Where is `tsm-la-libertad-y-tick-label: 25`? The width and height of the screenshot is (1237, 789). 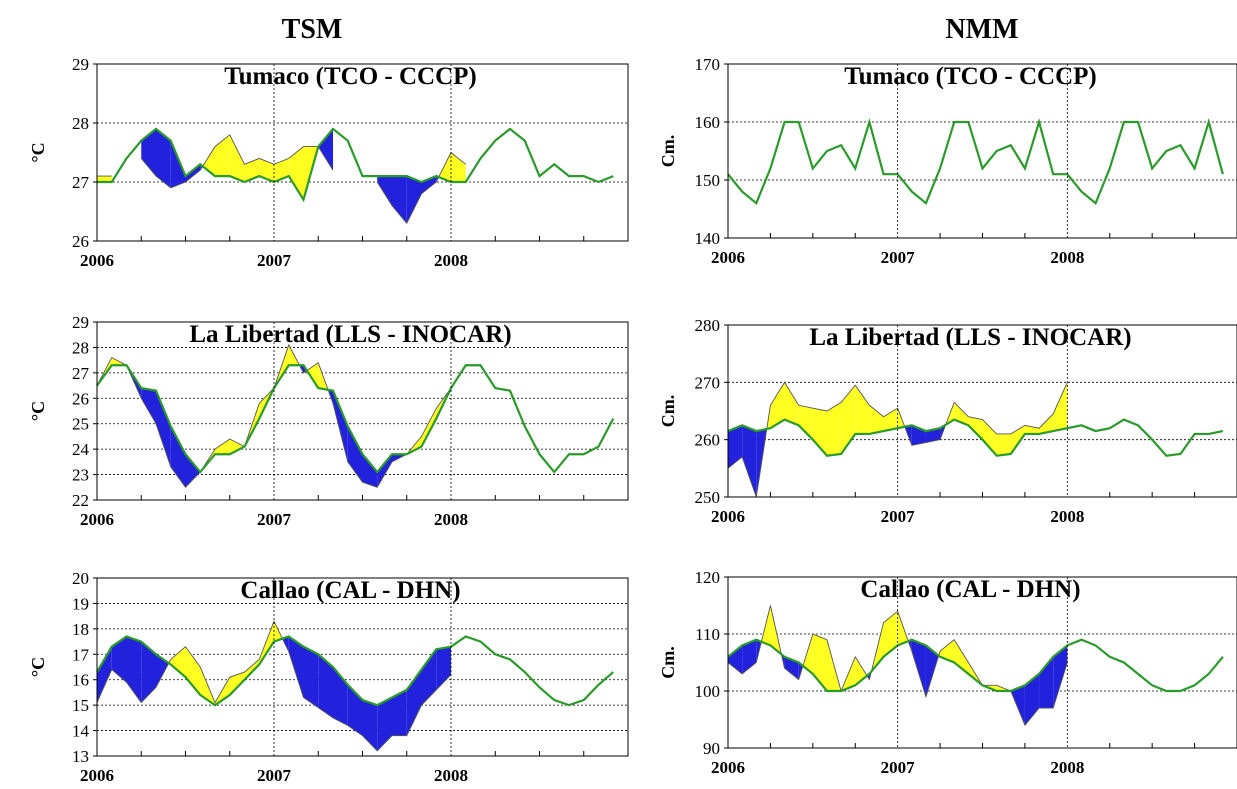 tsm-la-libertad-y-tick-label: 25 is located at coordinates (80, 424).